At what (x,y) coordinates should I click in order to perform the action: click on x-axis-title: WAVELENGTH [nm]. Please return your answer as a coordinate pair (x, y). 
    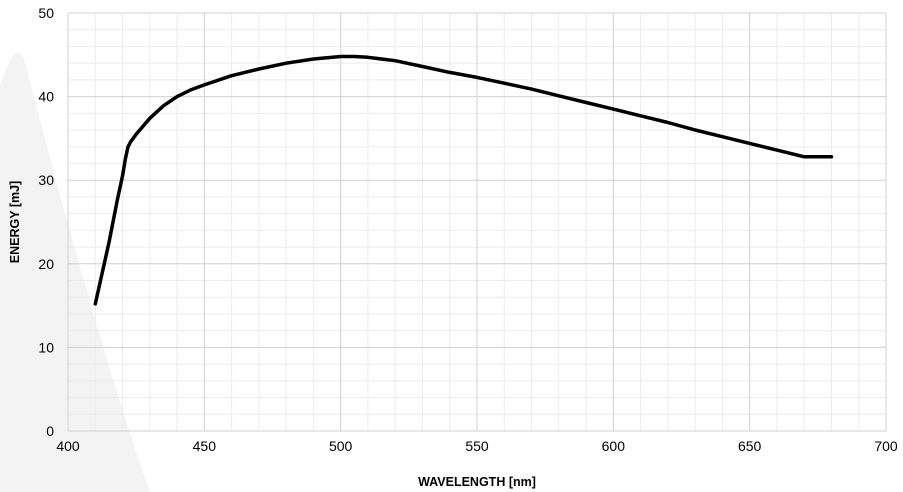
    Looking at the image, I should click on (477, 482).